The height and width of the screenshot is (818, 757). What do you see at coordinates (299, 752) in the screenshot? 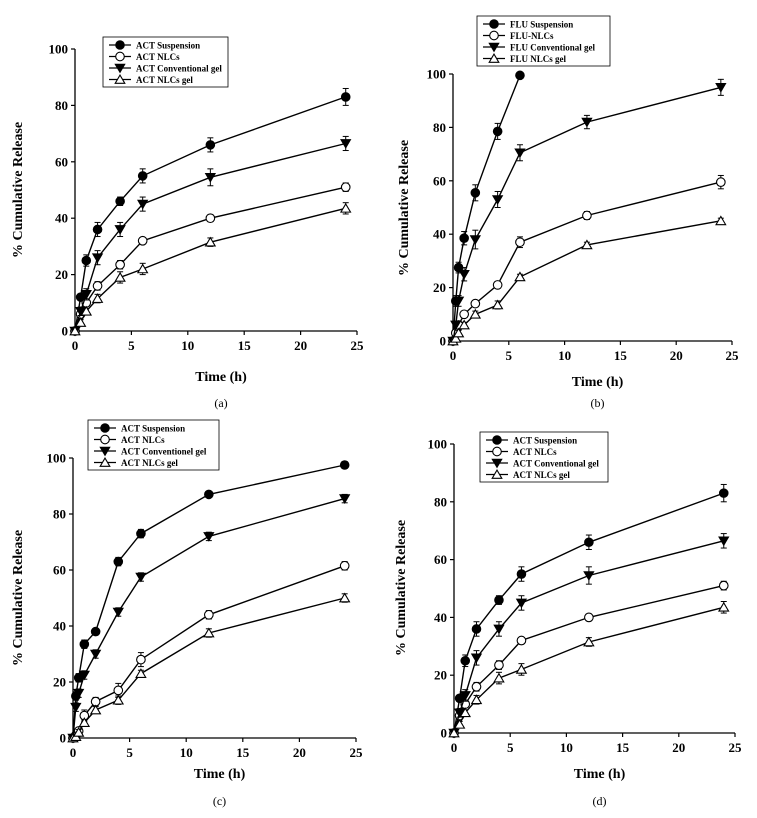
I see `x-tick-label: 20` at bounding box center [299, 752].